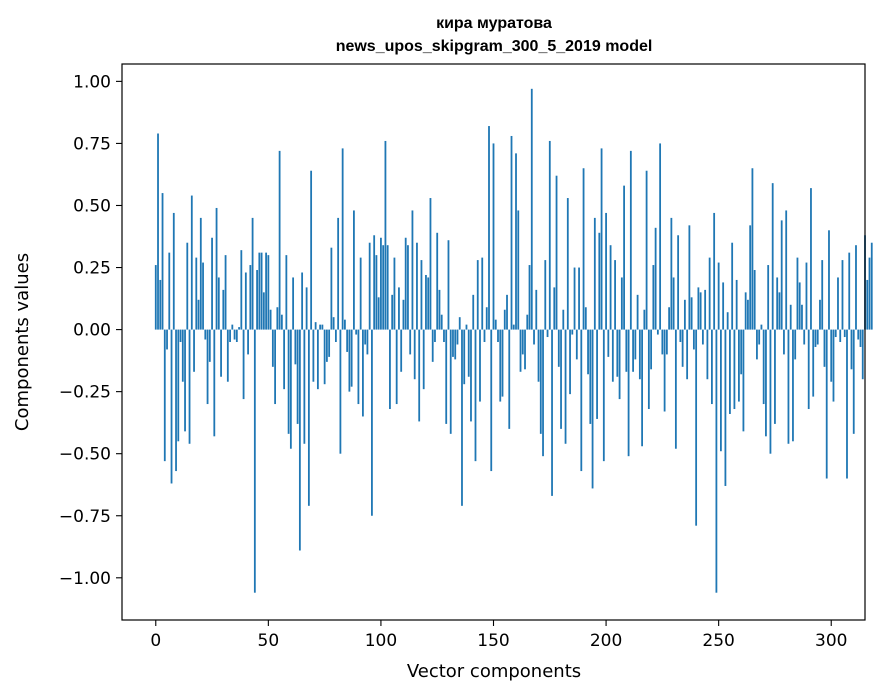 This screenshot has height=696, width=880. I want to click on x-tick-label: 150, so click(493, 641).